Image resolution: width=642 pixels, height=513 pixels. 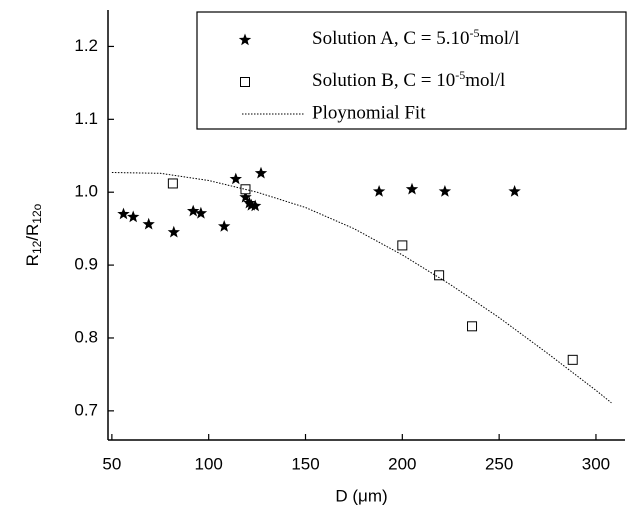 I want to click on legend-label: Solution A, C = 5.10-5mol/l, so click(x=416, y=37).